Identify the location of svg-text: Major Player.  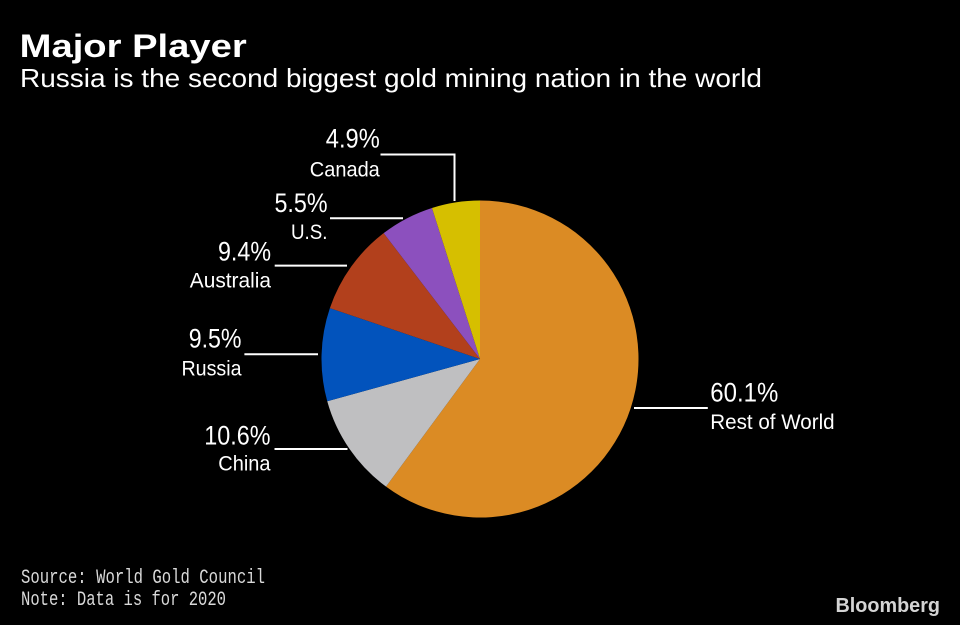
(133, 46).